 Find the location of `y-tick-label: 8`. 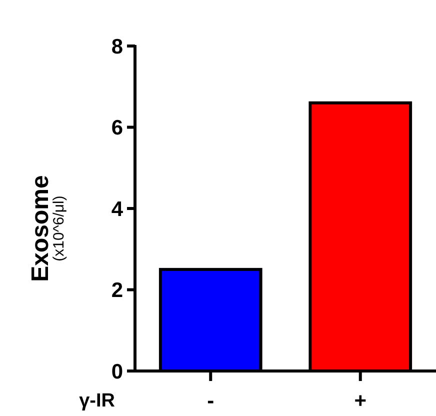

y-tick-label: 8 is located at coordinates (117, 46).